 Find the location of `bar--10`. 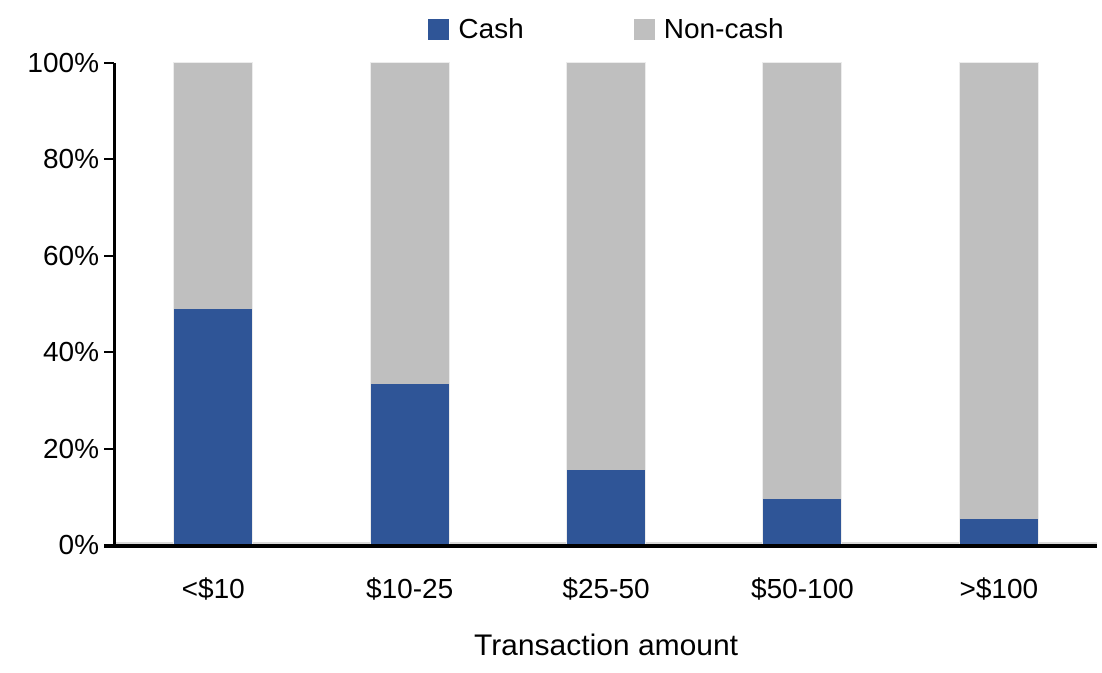

bar--10 is located at coordinates (213, 304).